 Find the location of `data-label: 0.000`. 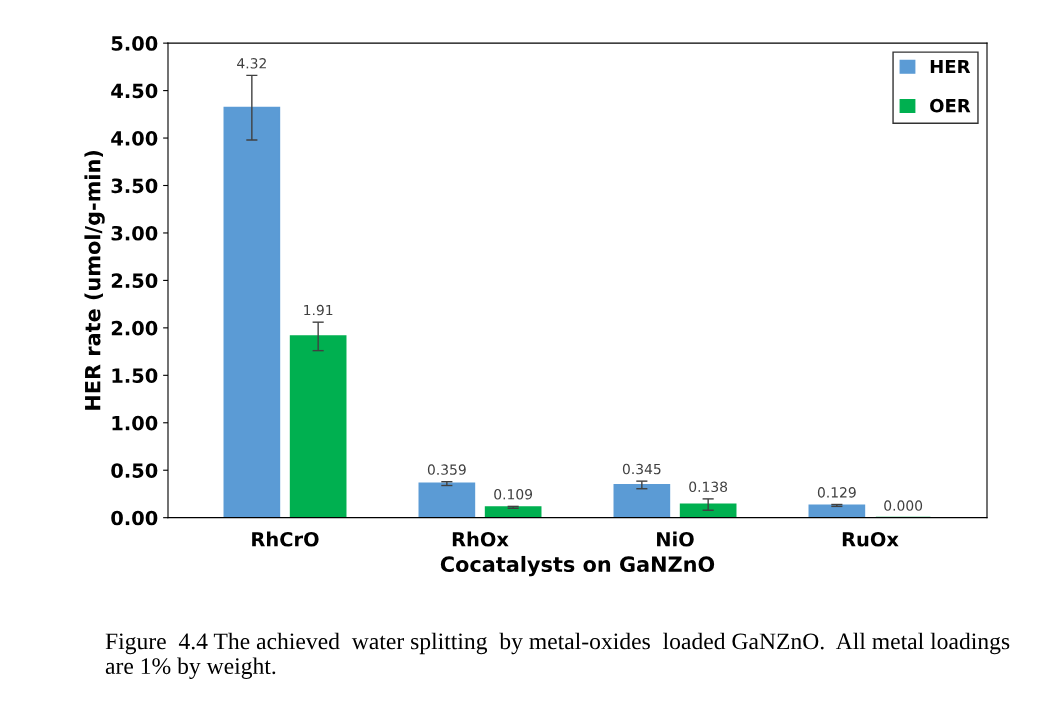

data-label: 0.000 is located at coordinates (903, 505).